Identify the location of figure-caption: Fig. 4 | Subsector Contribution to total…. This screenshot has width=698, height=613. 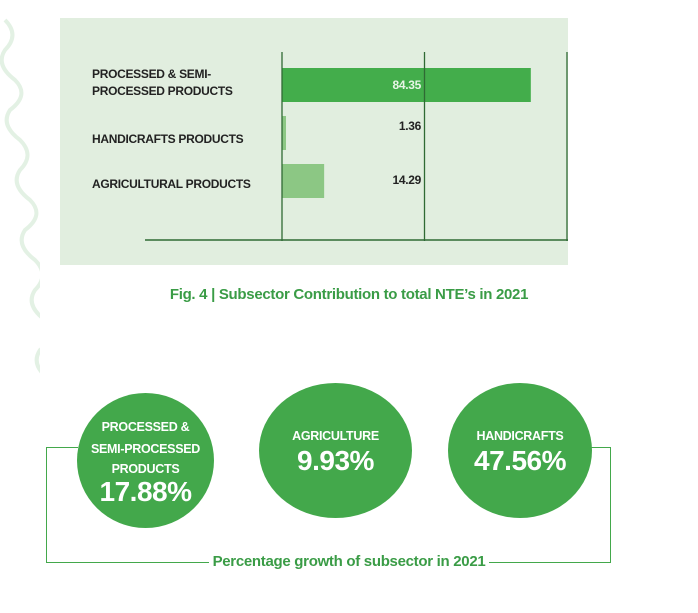
(349, 294).